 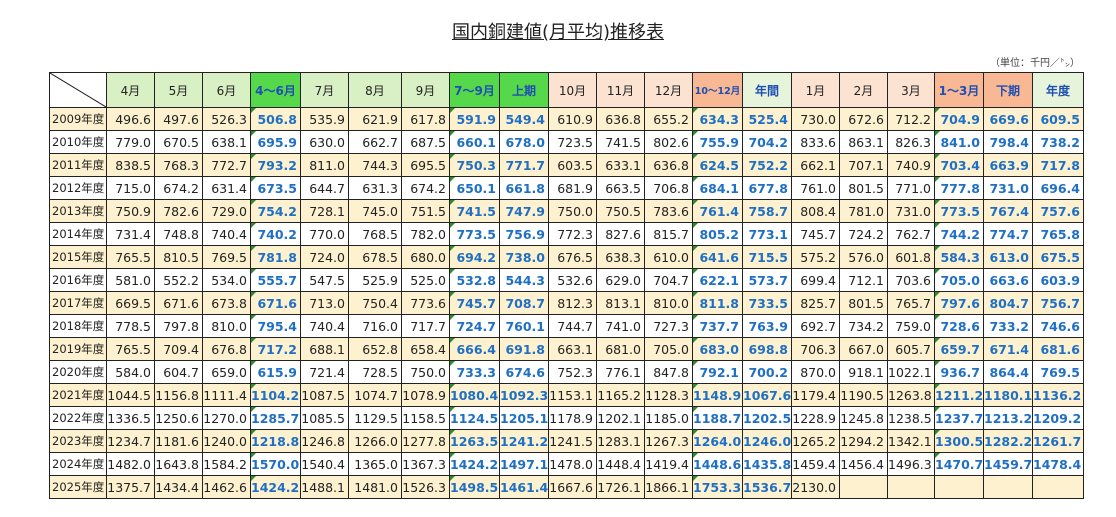 What do you see at coordinates (226, 211) in the screenshot?
I see `value-cell: 729.0` at bounding box center [226, 211].